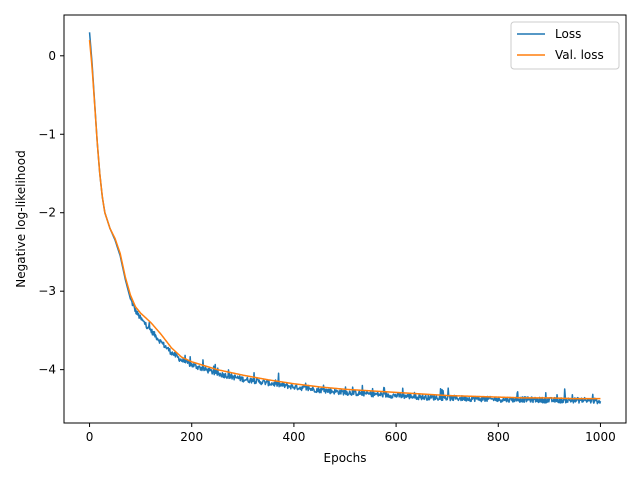 Image resolution: width=640 pixels, height=480 pixels. What do you see at coordinates (565, 45) in the screenshot?
I see `legend: Loss Val. loss` at bounding box center [565, 45].